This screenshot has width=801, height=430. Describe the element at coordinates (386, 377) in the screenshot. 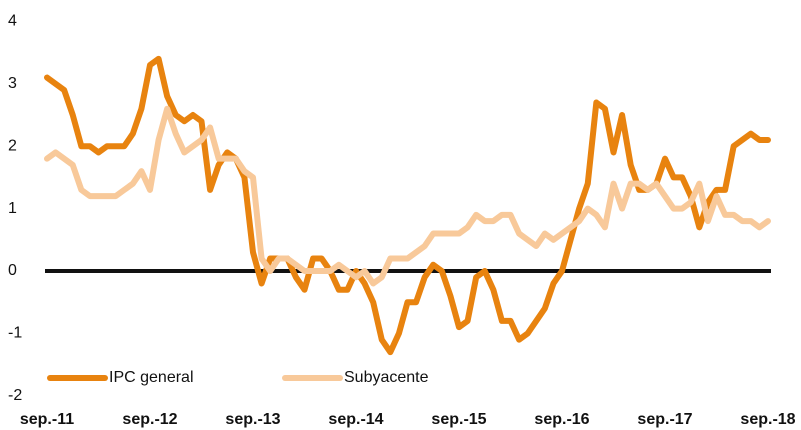

I see `legend-label: Subyacente` at that location.